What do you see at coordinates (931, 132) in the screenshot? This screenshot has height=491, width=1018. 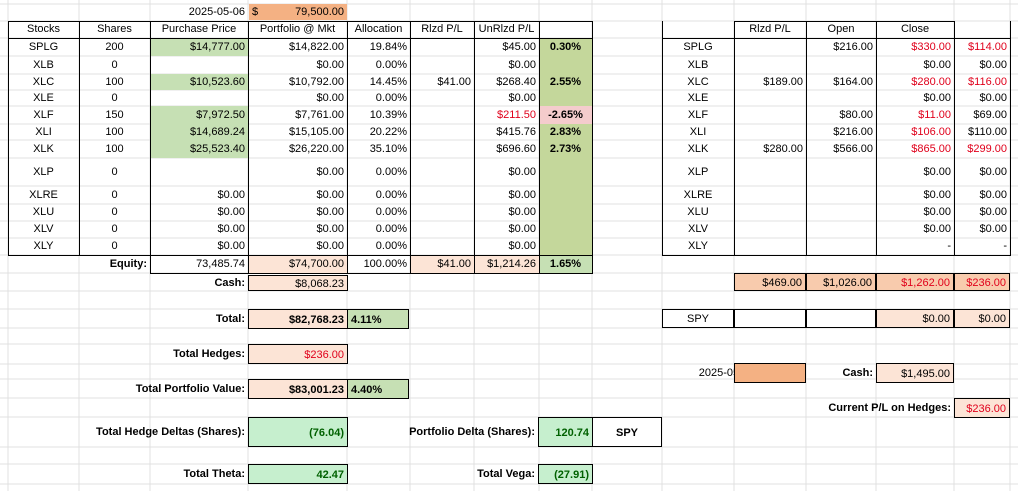 I see `hedge-xli-close: $106.00` at bounding box center [931, 132].